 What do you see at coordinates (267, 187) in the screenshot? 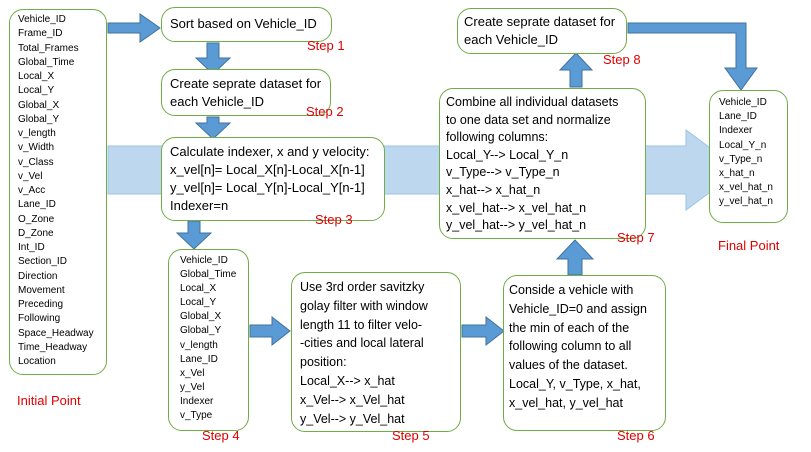
I see `text-line: y_vel[n]= Local_Y[n]-Local_Y[n-1]` at bounding box center [267, 187].